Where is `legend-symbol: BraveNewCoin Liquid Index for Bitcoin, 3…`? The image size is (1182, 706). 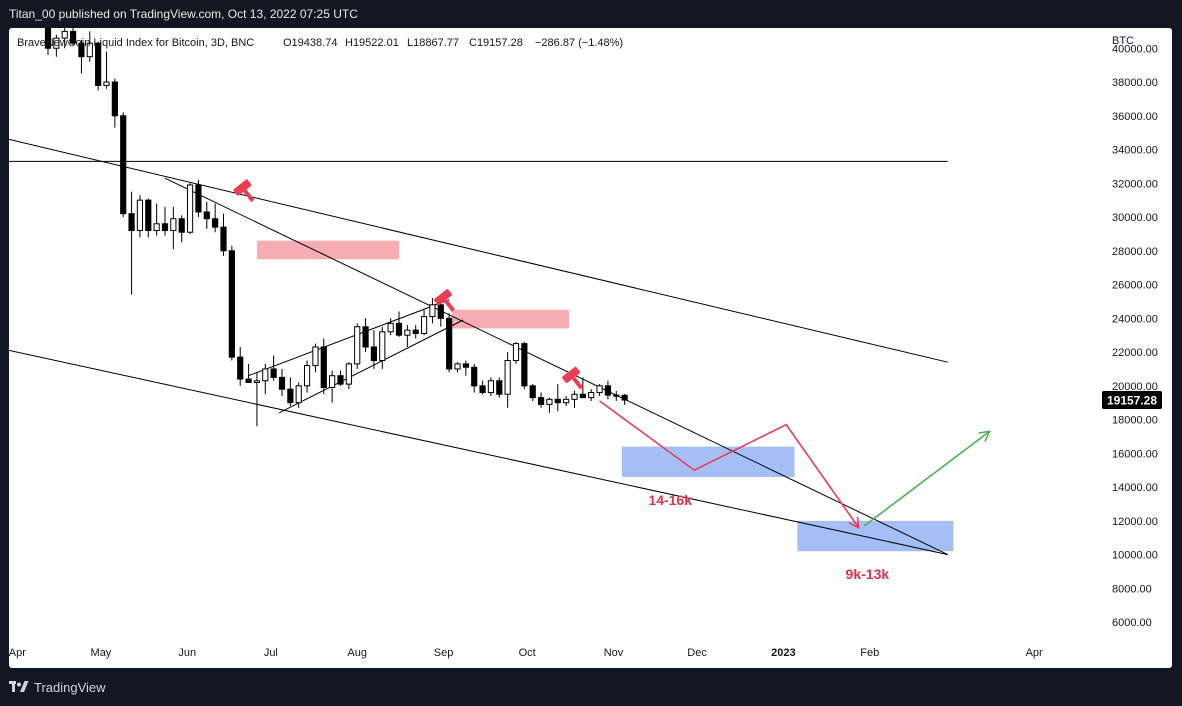
legend-symbol: BraveNewCoin Liquid Index for Bitcoin, 3… is located at coordinates (135, 43).